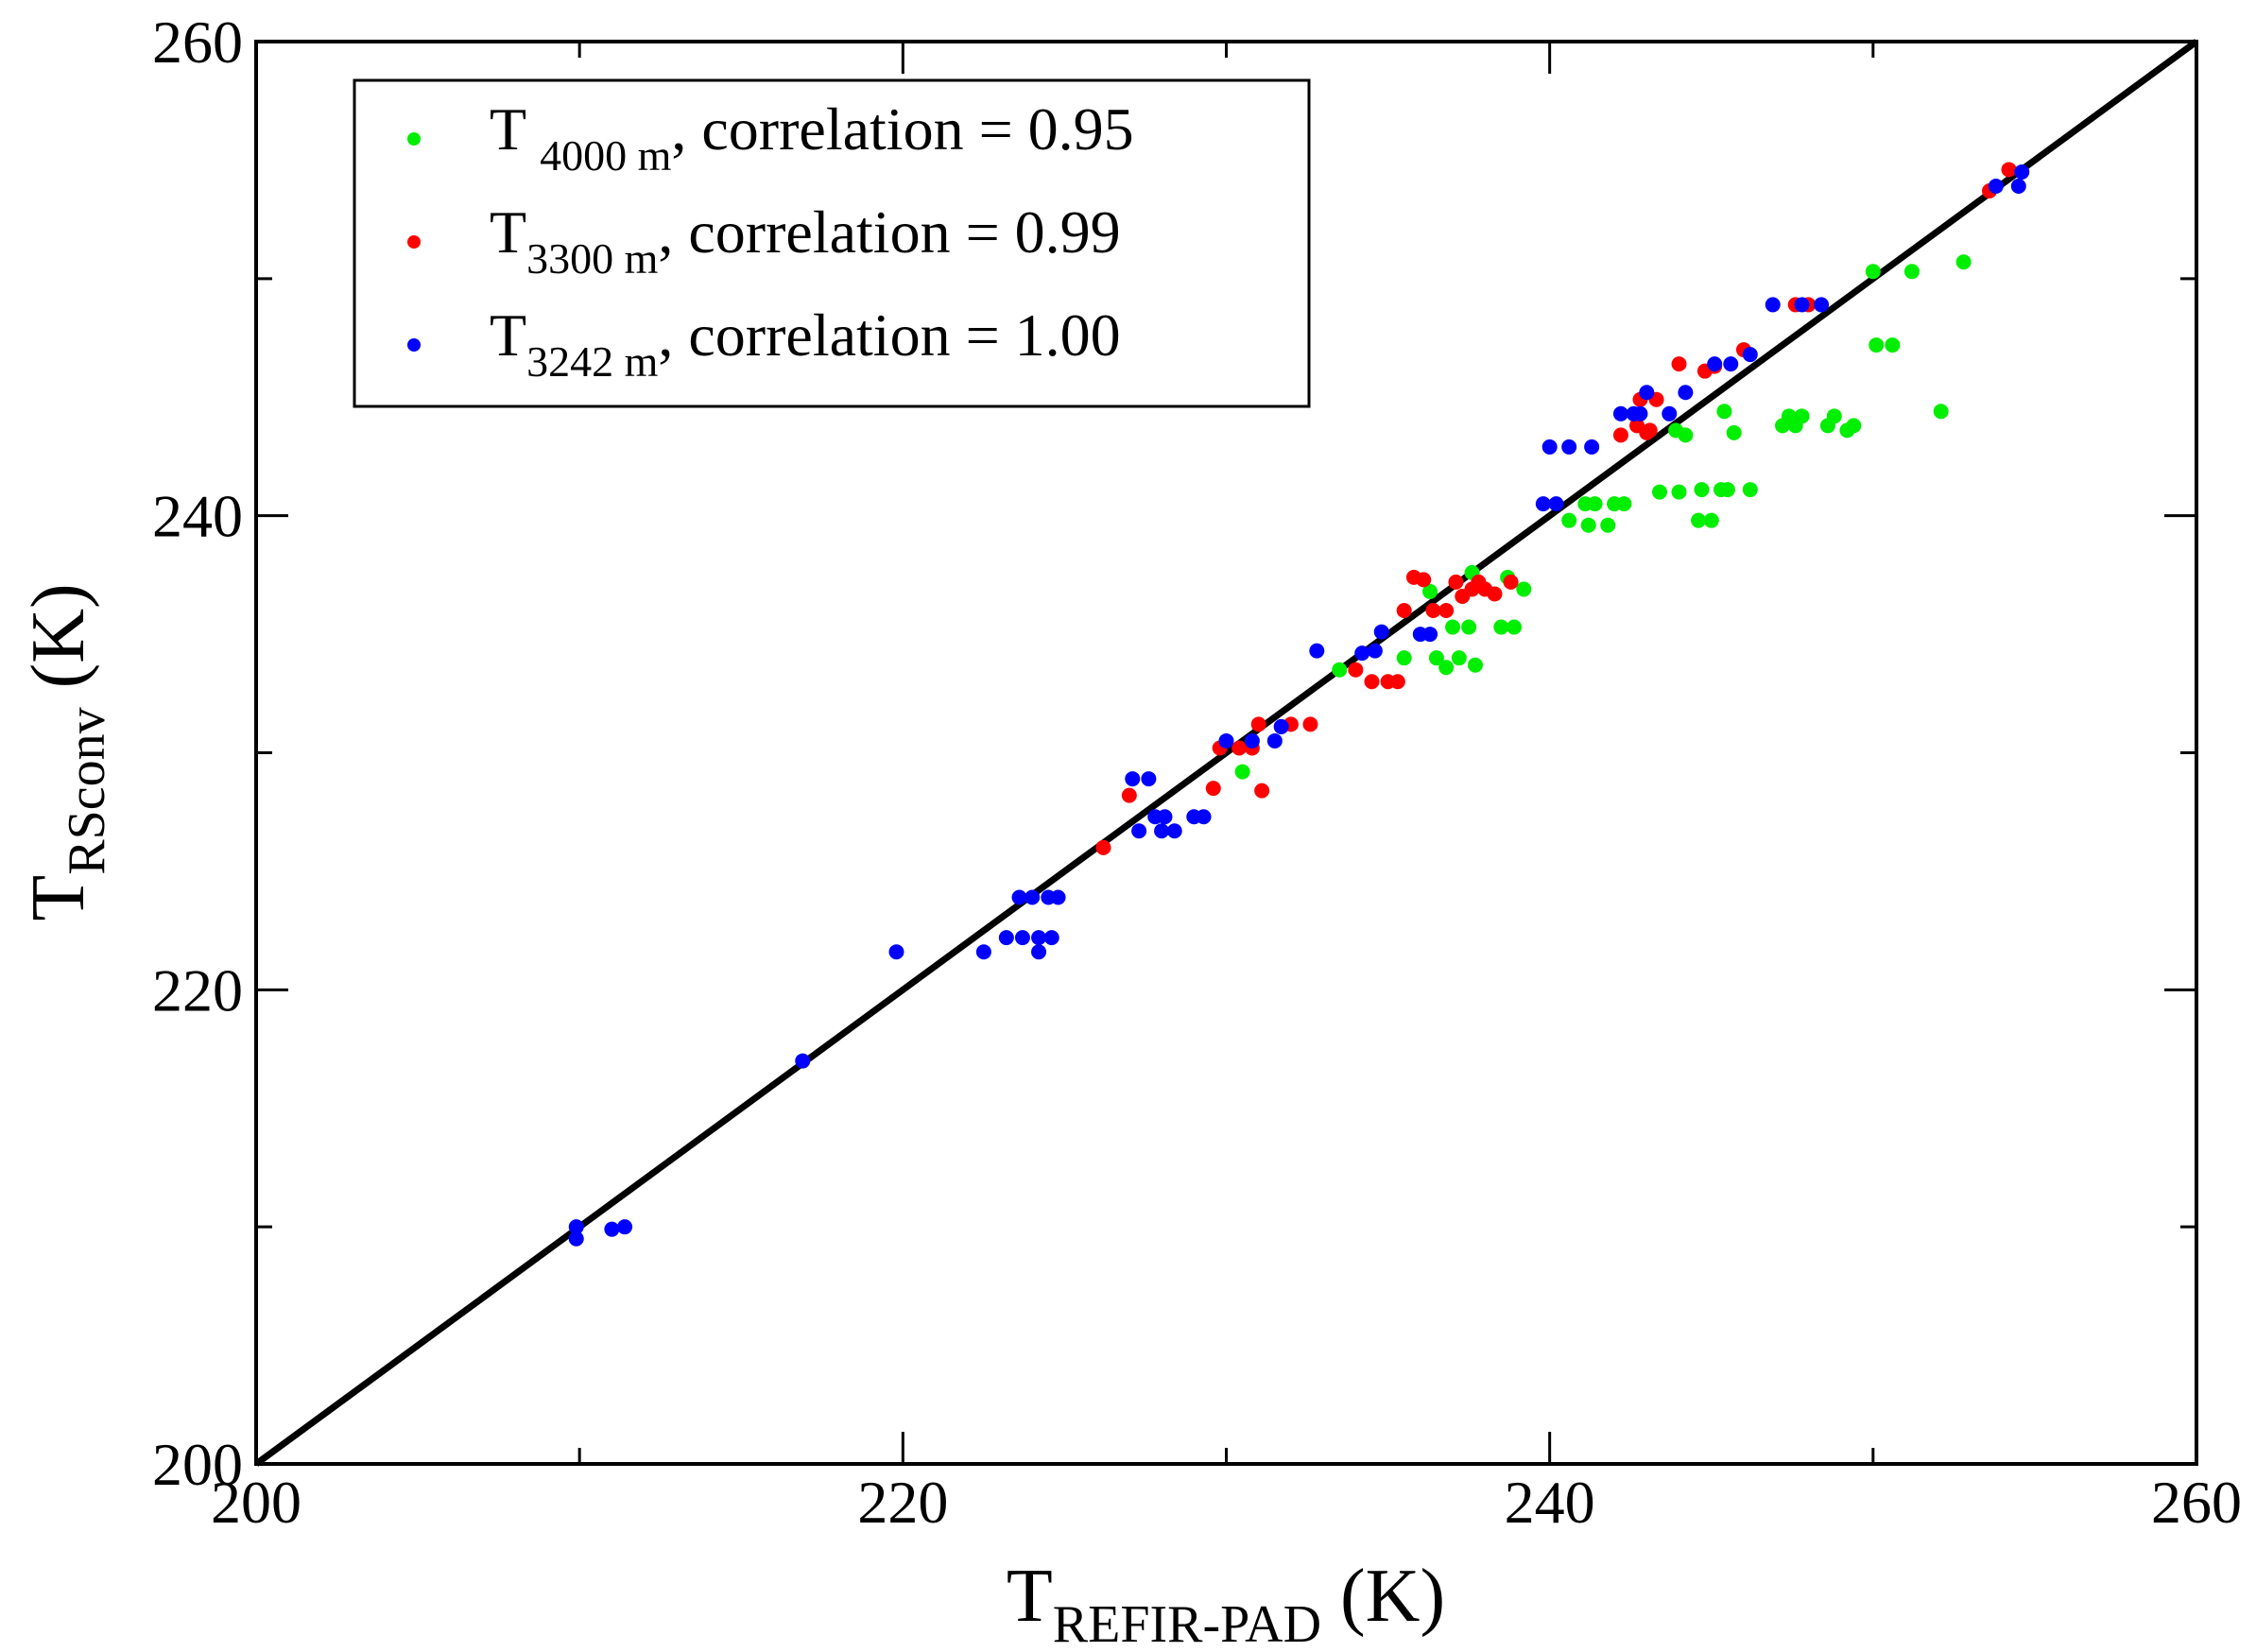 Image resolution: width=2256 pixels, height=1652 pixels. Describe the element at coordinates (889, 335) in the screenshot. I see `legend-entry-3242m-rest: , correlation = 1.00` at that location.